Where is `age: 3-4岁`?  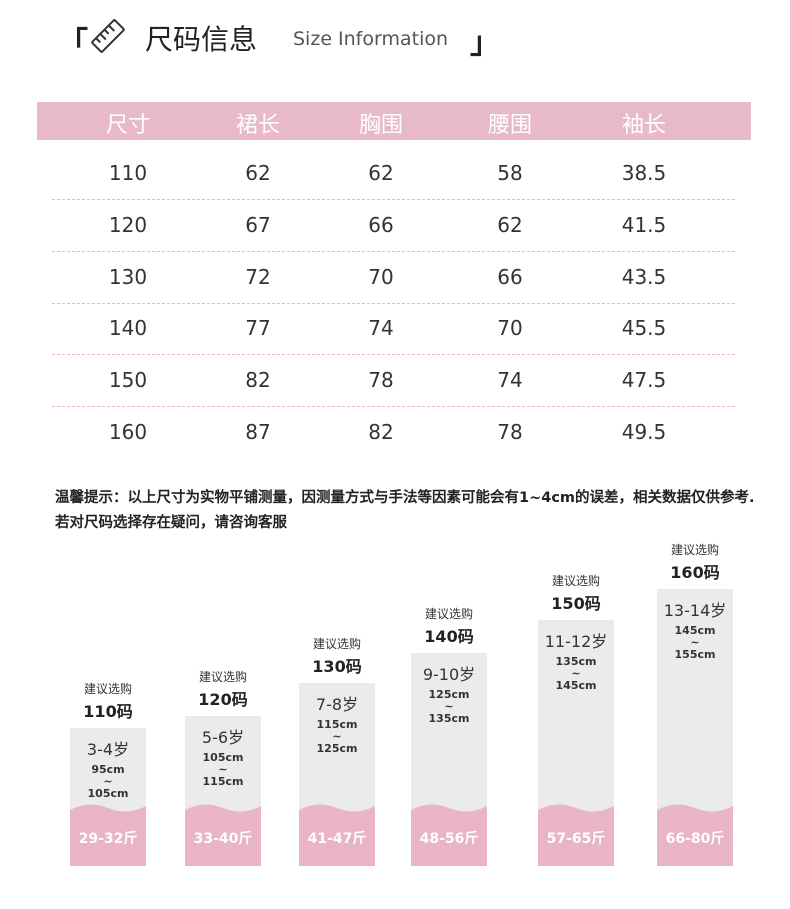
age: 3-4岁 is located at coordinates (108, 749).